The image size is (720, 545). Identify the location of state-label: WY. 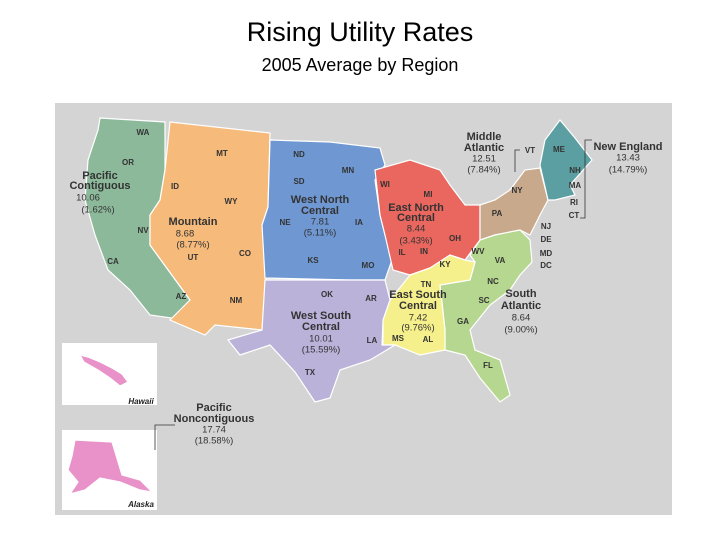
(232, 201).